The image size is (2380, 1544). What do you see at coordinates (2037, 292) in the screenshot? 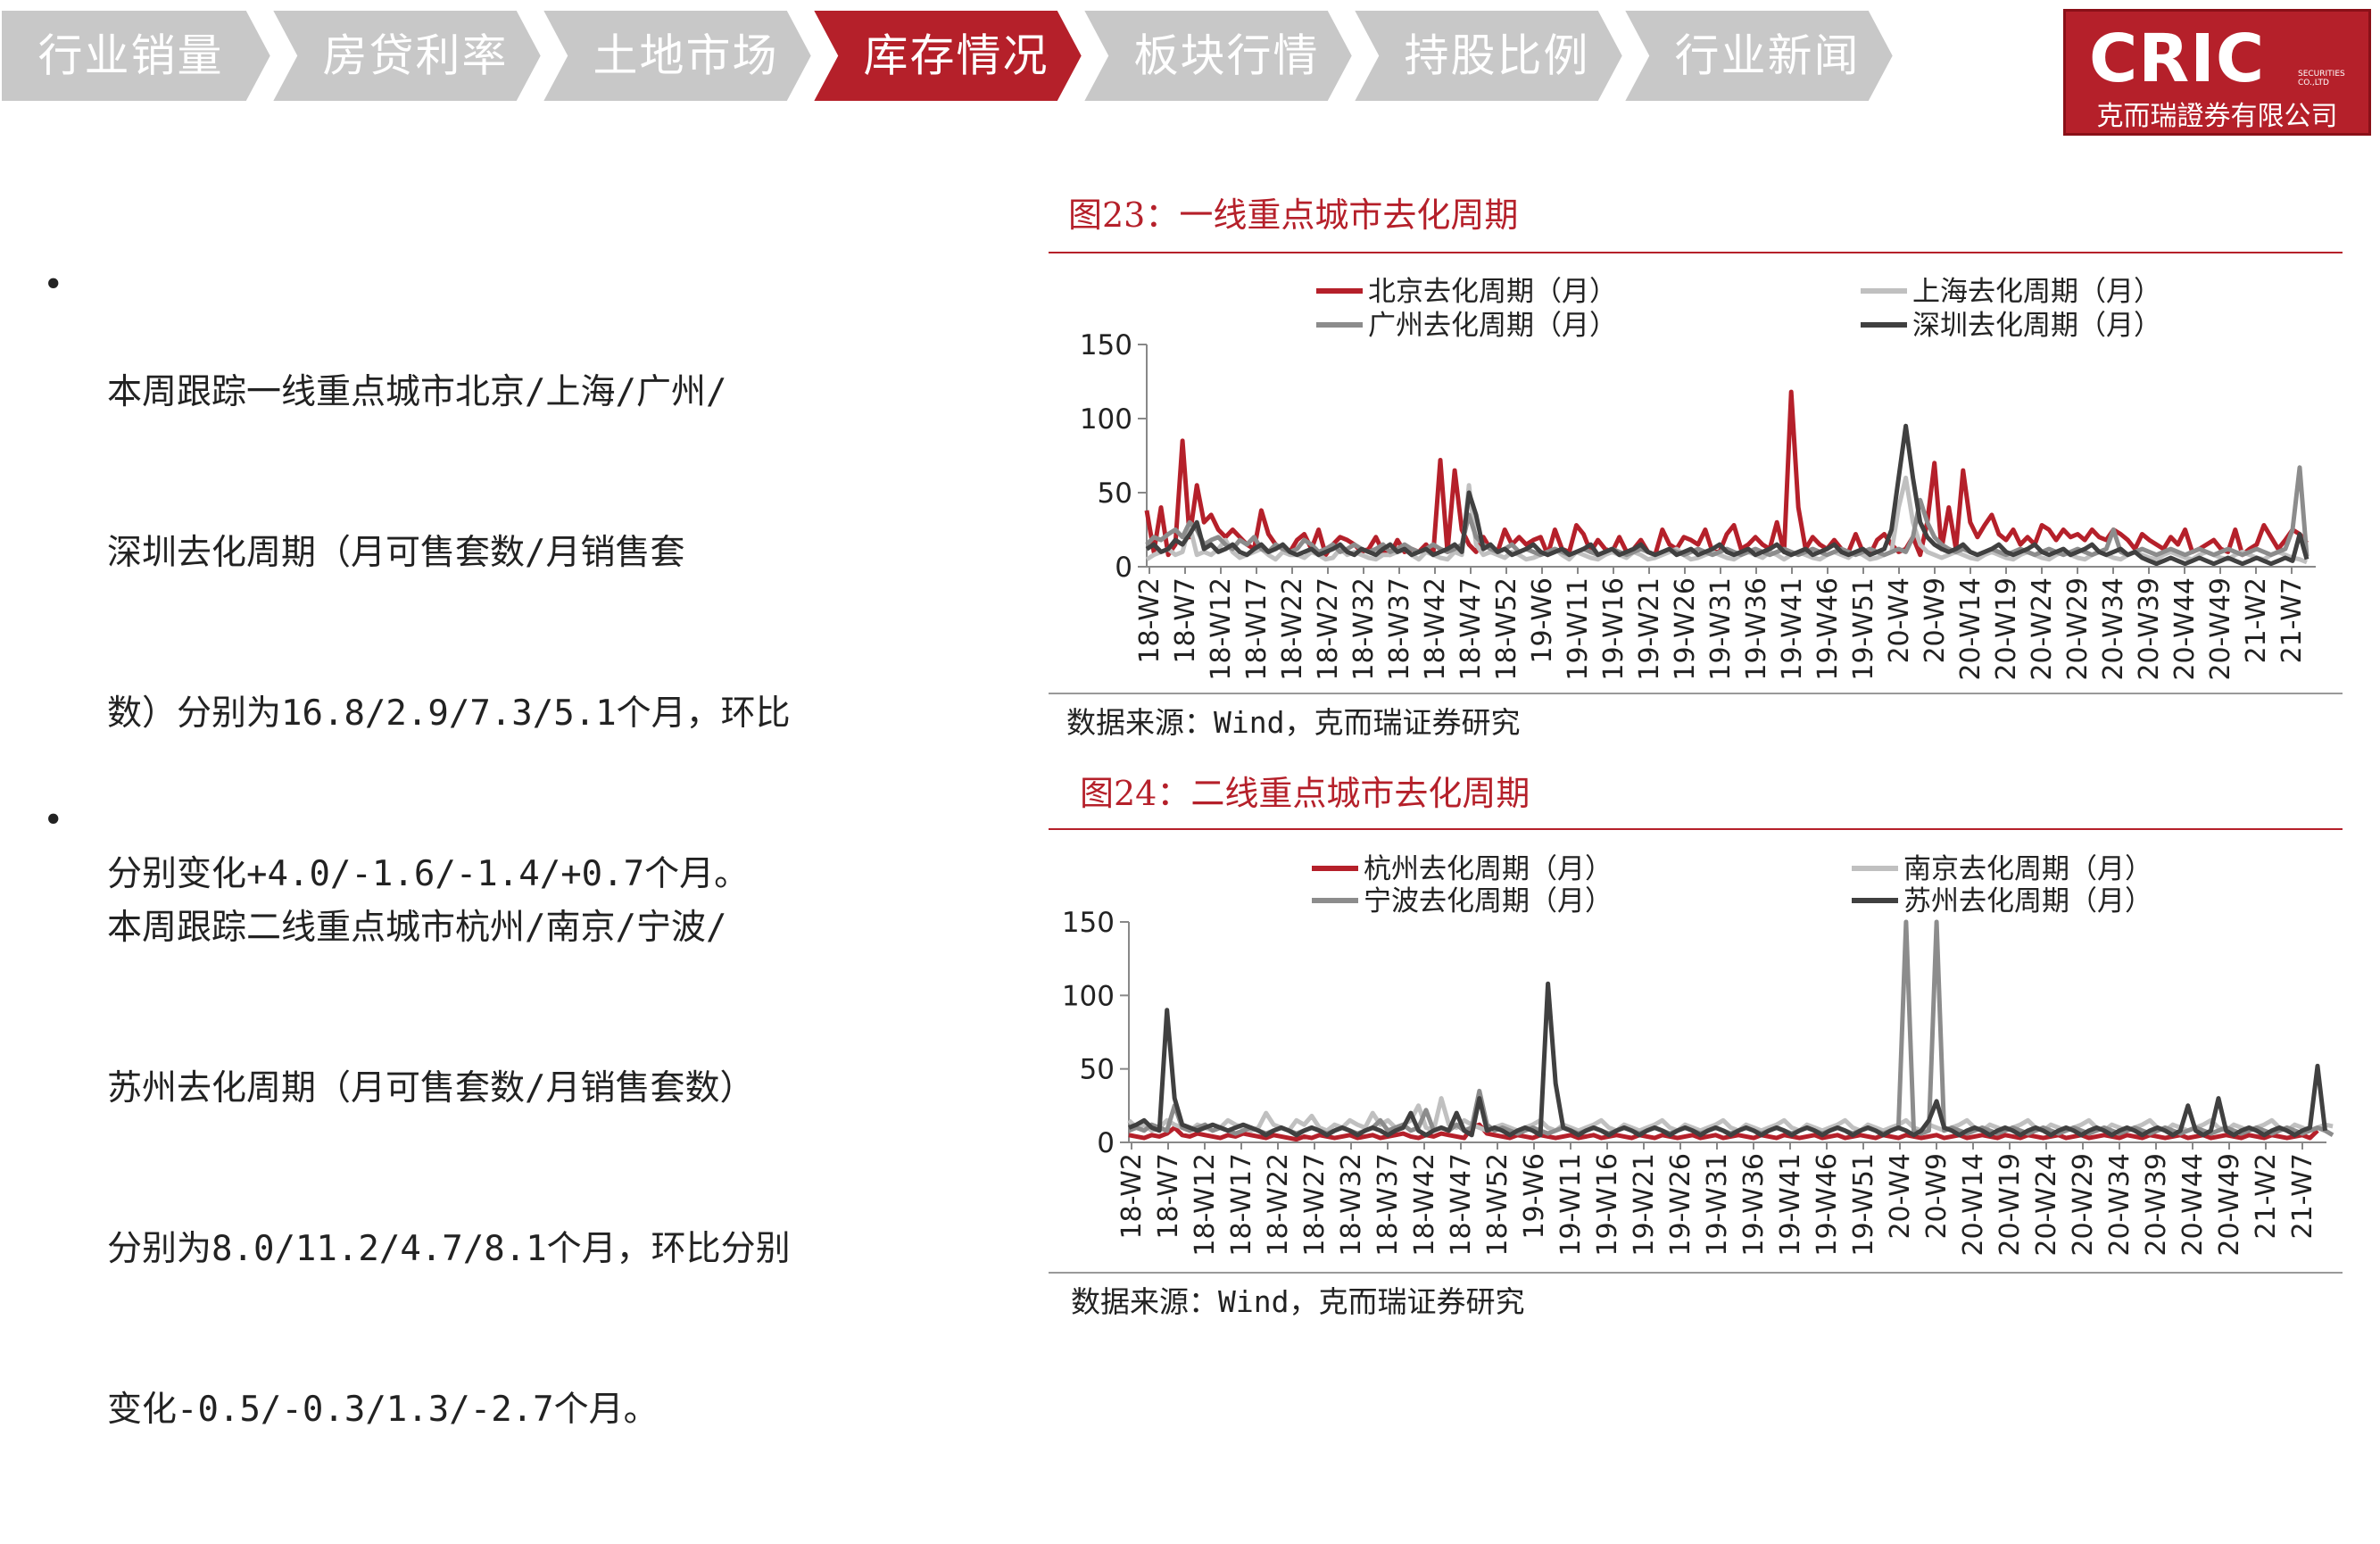
I see `legend-label: 上海去化周期（月）` at bounding box center [2037, 292].